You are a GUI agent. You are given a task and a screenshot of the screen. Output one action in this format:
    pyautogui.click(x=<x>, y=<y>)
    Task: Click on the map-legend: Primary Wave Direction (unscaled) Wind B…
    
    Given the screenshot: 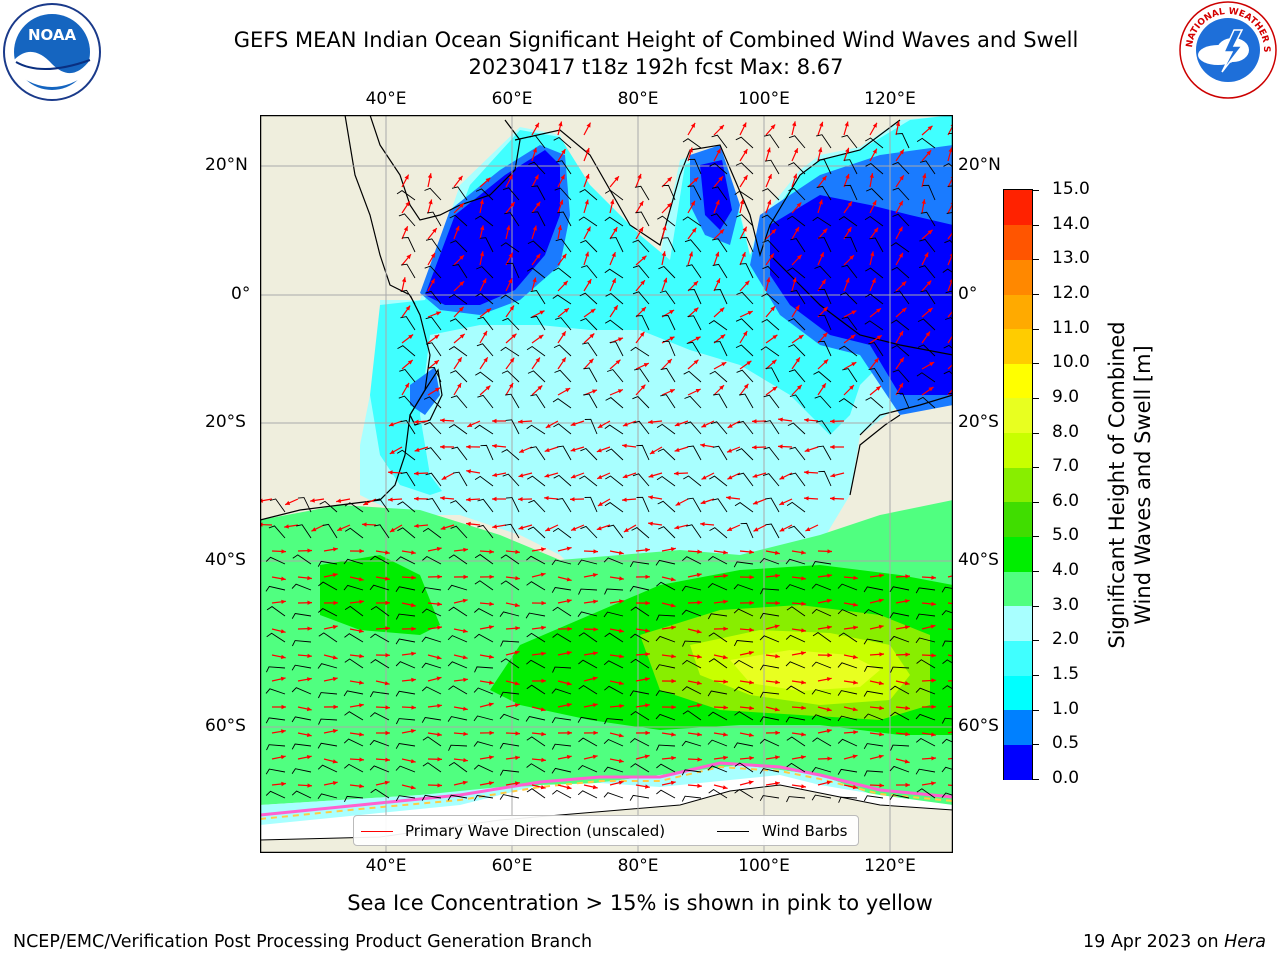 What is the action you would take?
    pyautogui.click(x=606, y=830)
    